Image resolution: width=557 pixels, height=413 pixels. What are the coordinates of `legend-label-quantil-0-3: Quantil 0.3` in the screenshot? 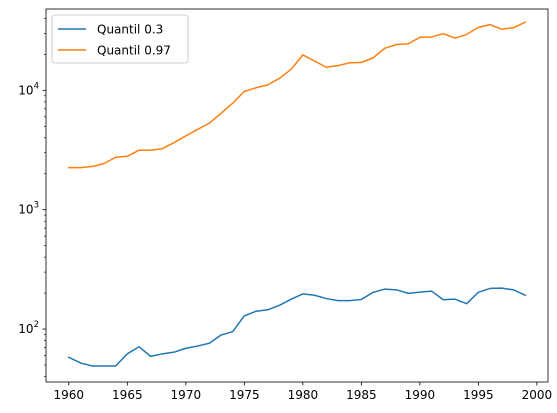 It's located at (130, 30).